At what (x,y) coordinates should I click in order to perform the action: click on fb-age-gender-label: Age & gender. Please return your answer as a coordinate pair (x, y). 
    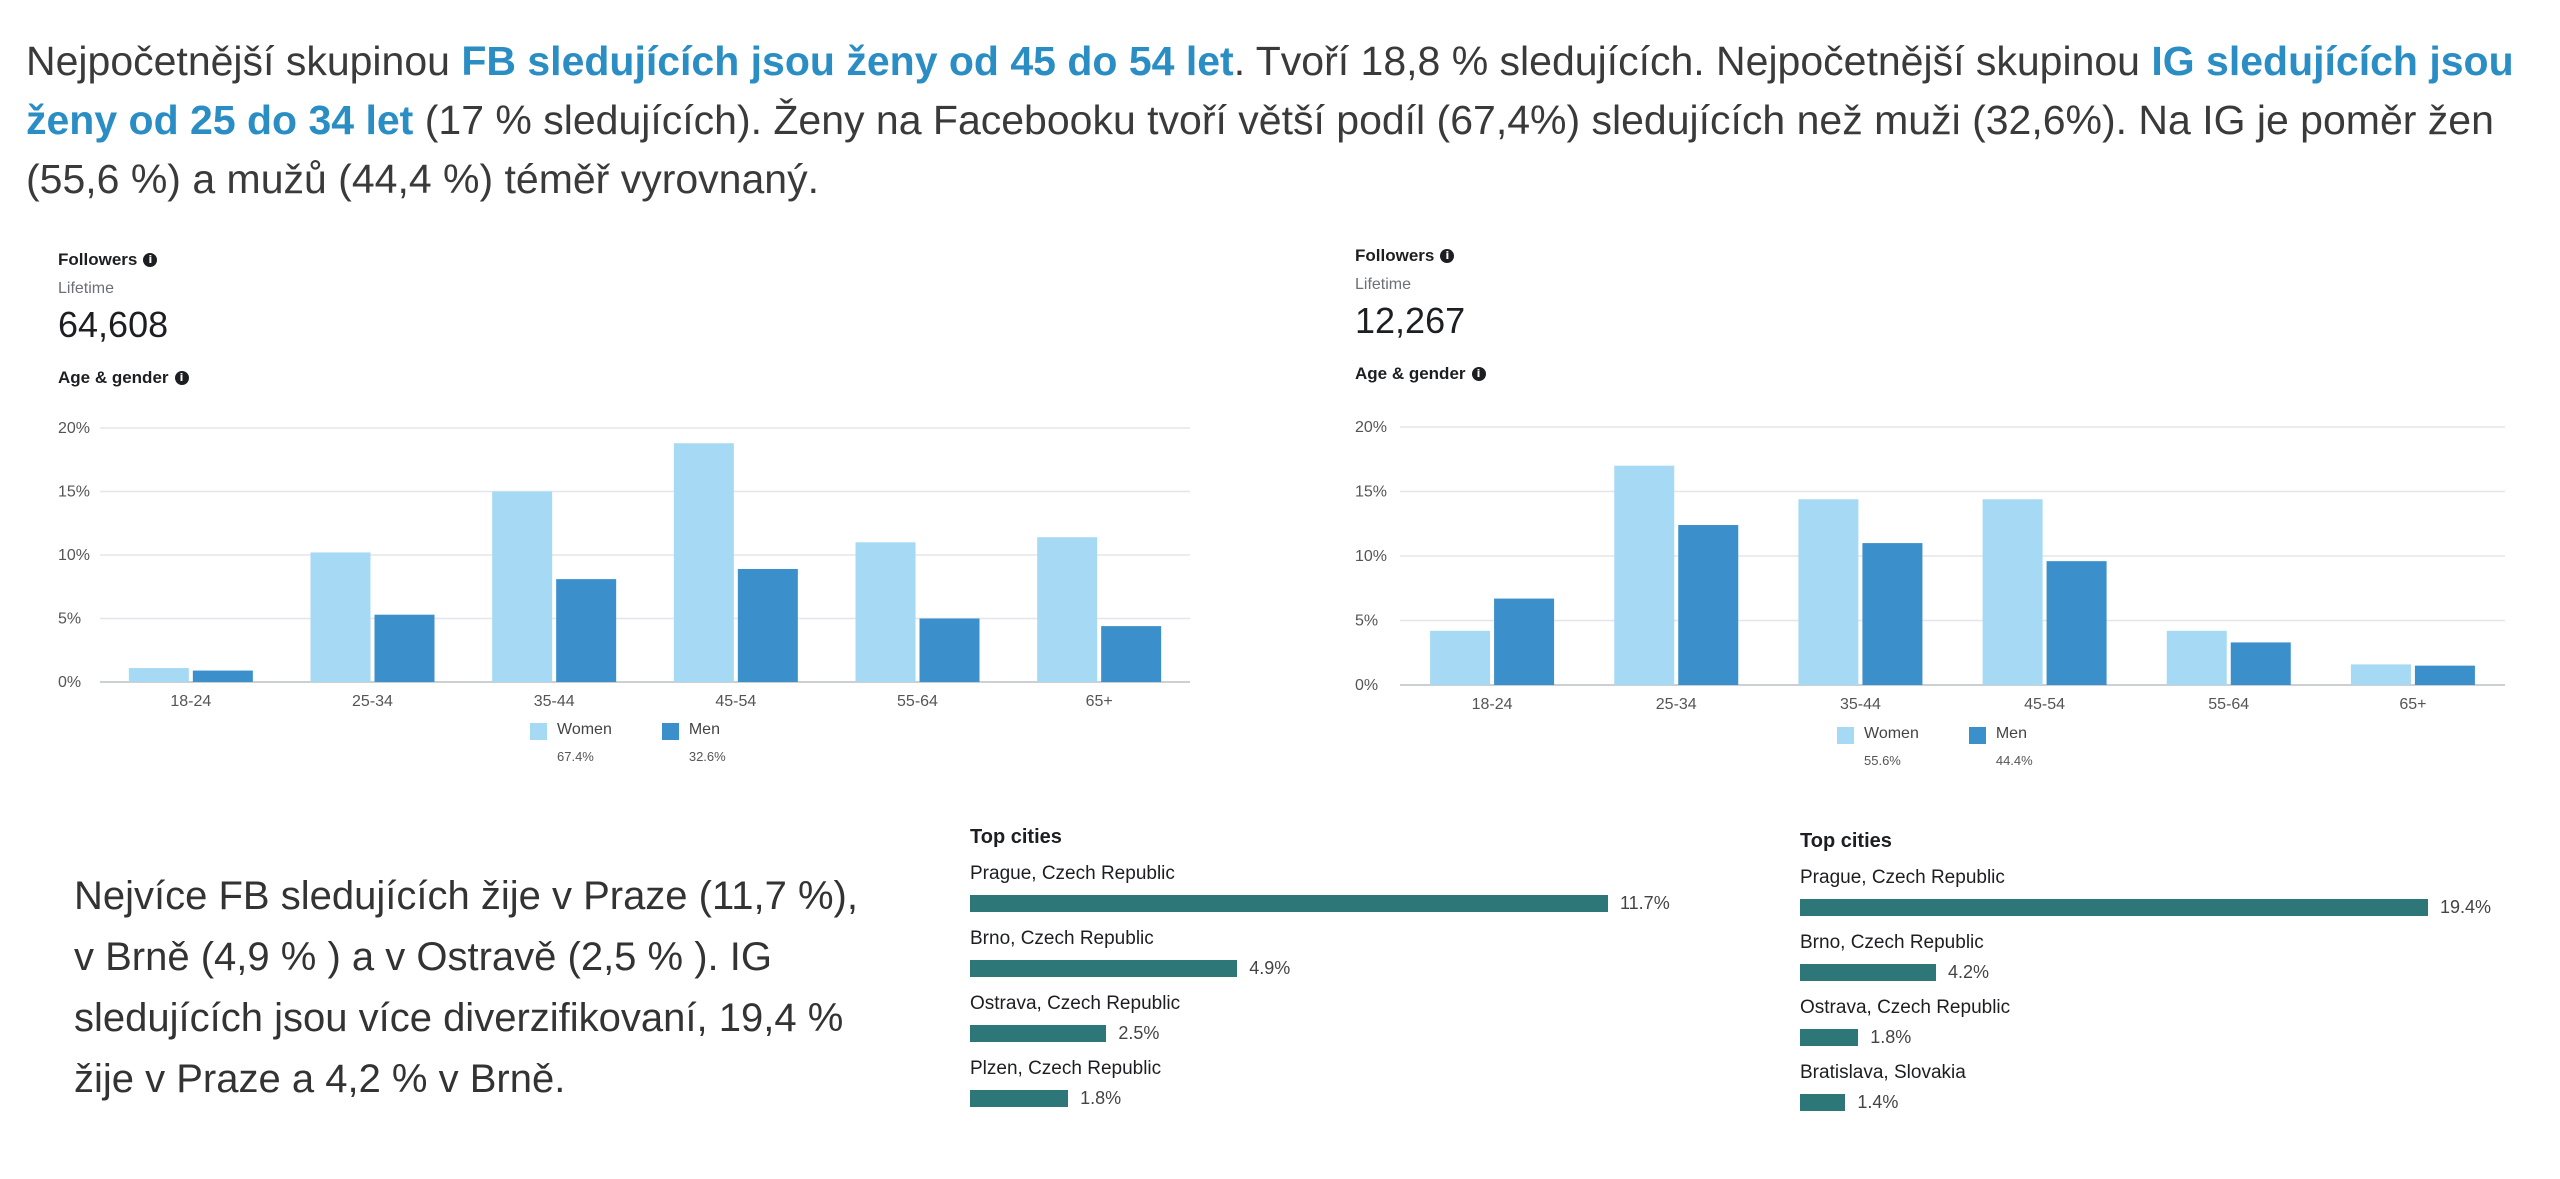
    Looking at the image, I should click on (113, 377).